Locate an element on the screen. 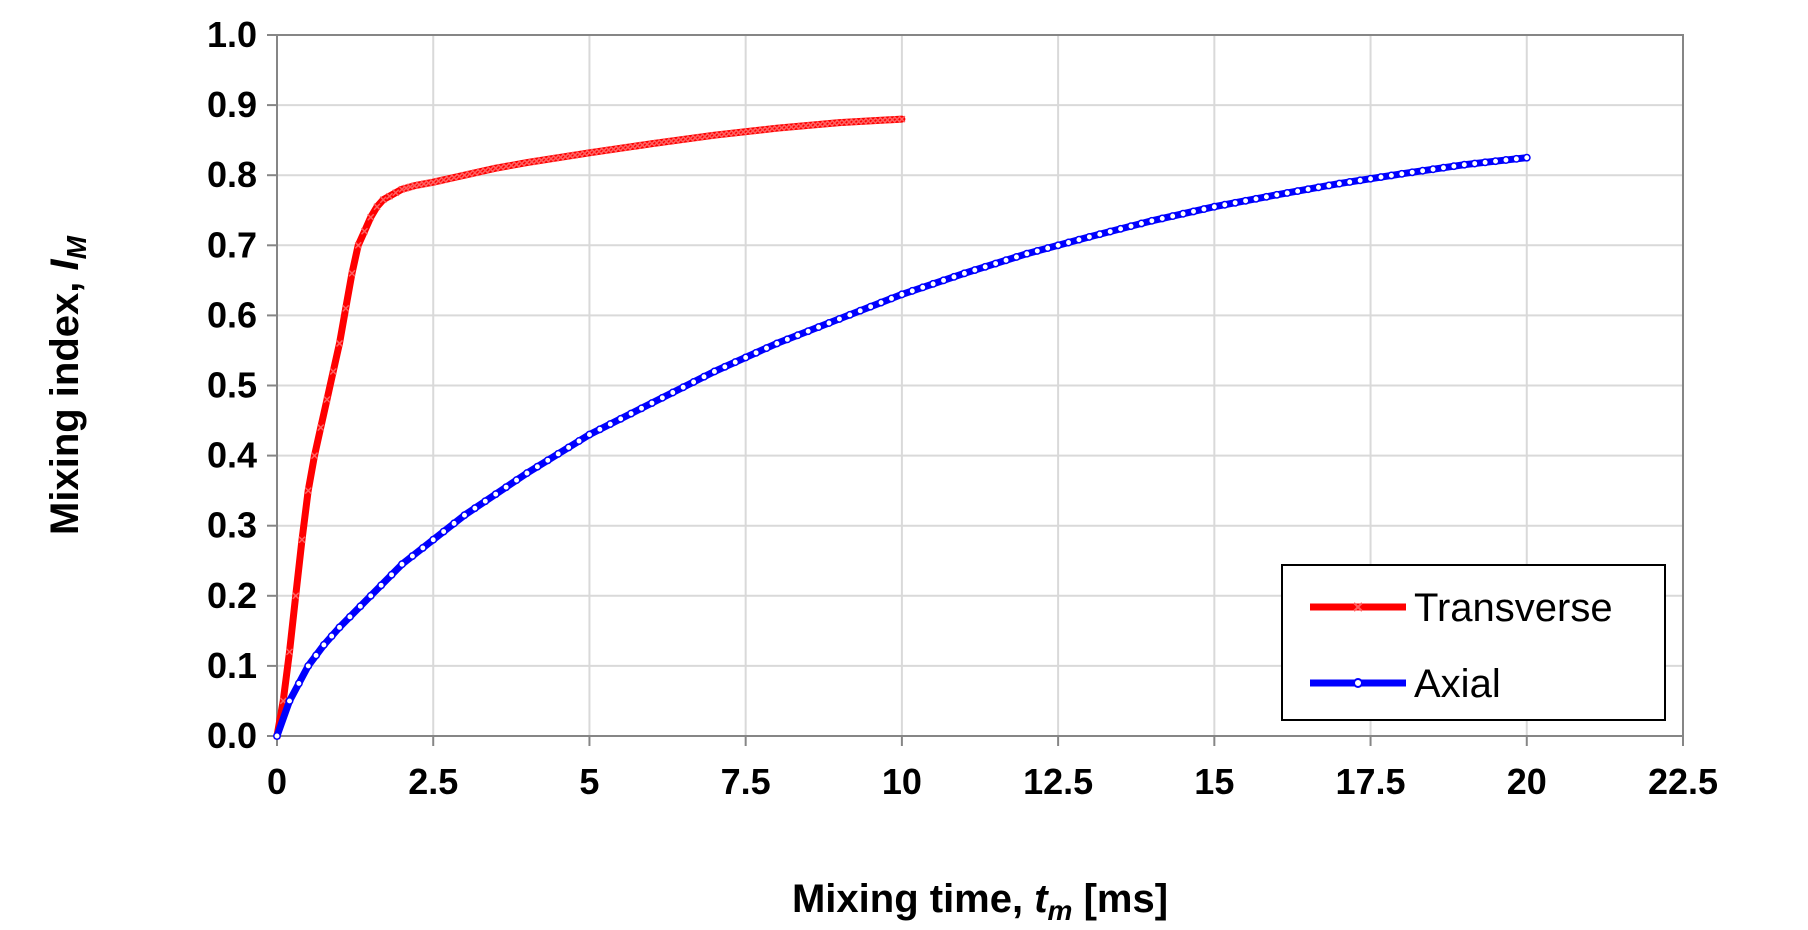  x-tick-label: 22.5 is located at coordinates (1683, 781).